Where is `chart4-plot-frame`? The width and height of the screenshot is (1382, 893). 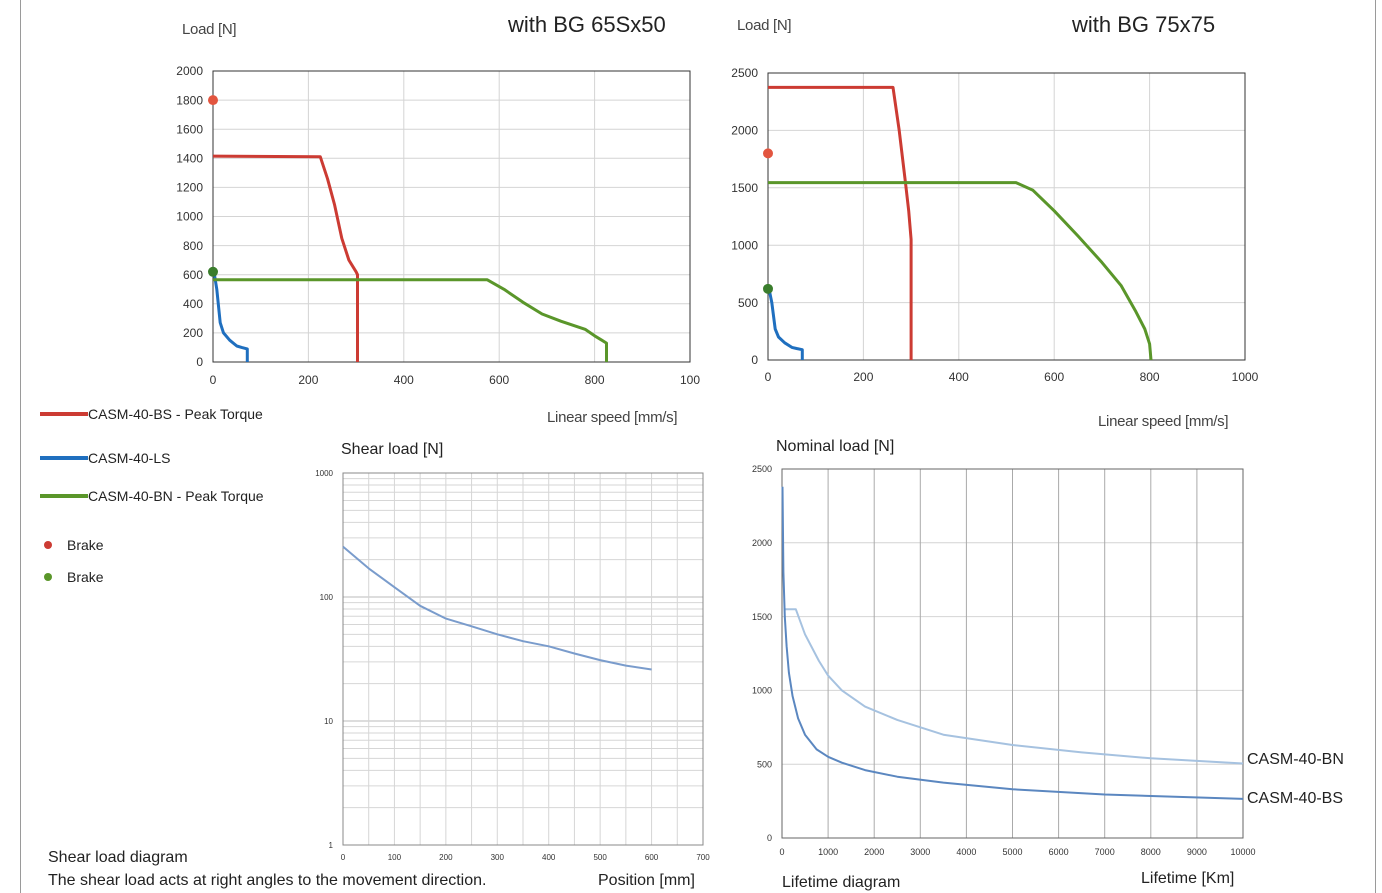
chart4-plot-frame is located at coordinates (1012, 653).